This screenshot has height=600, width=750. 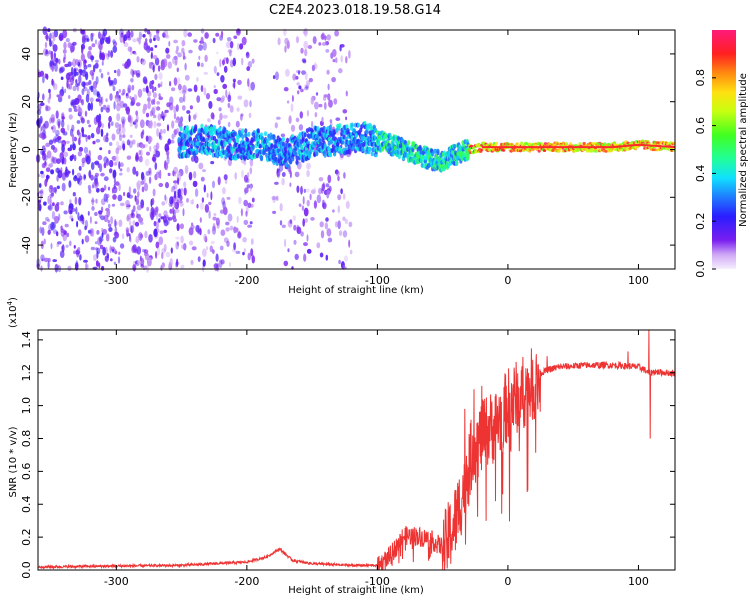 What do you see at coordinates (12, 312) in the screenshot?
I see `snr-scale-label: (x104)` at bounding box center [12, 312].